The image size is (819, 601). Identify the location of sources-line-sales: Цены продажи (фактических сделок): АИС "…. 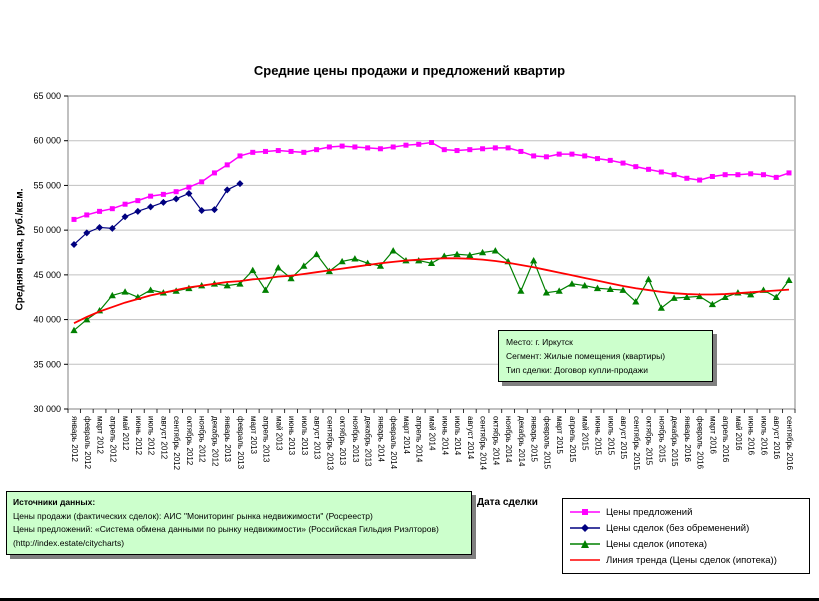
(193, 515).